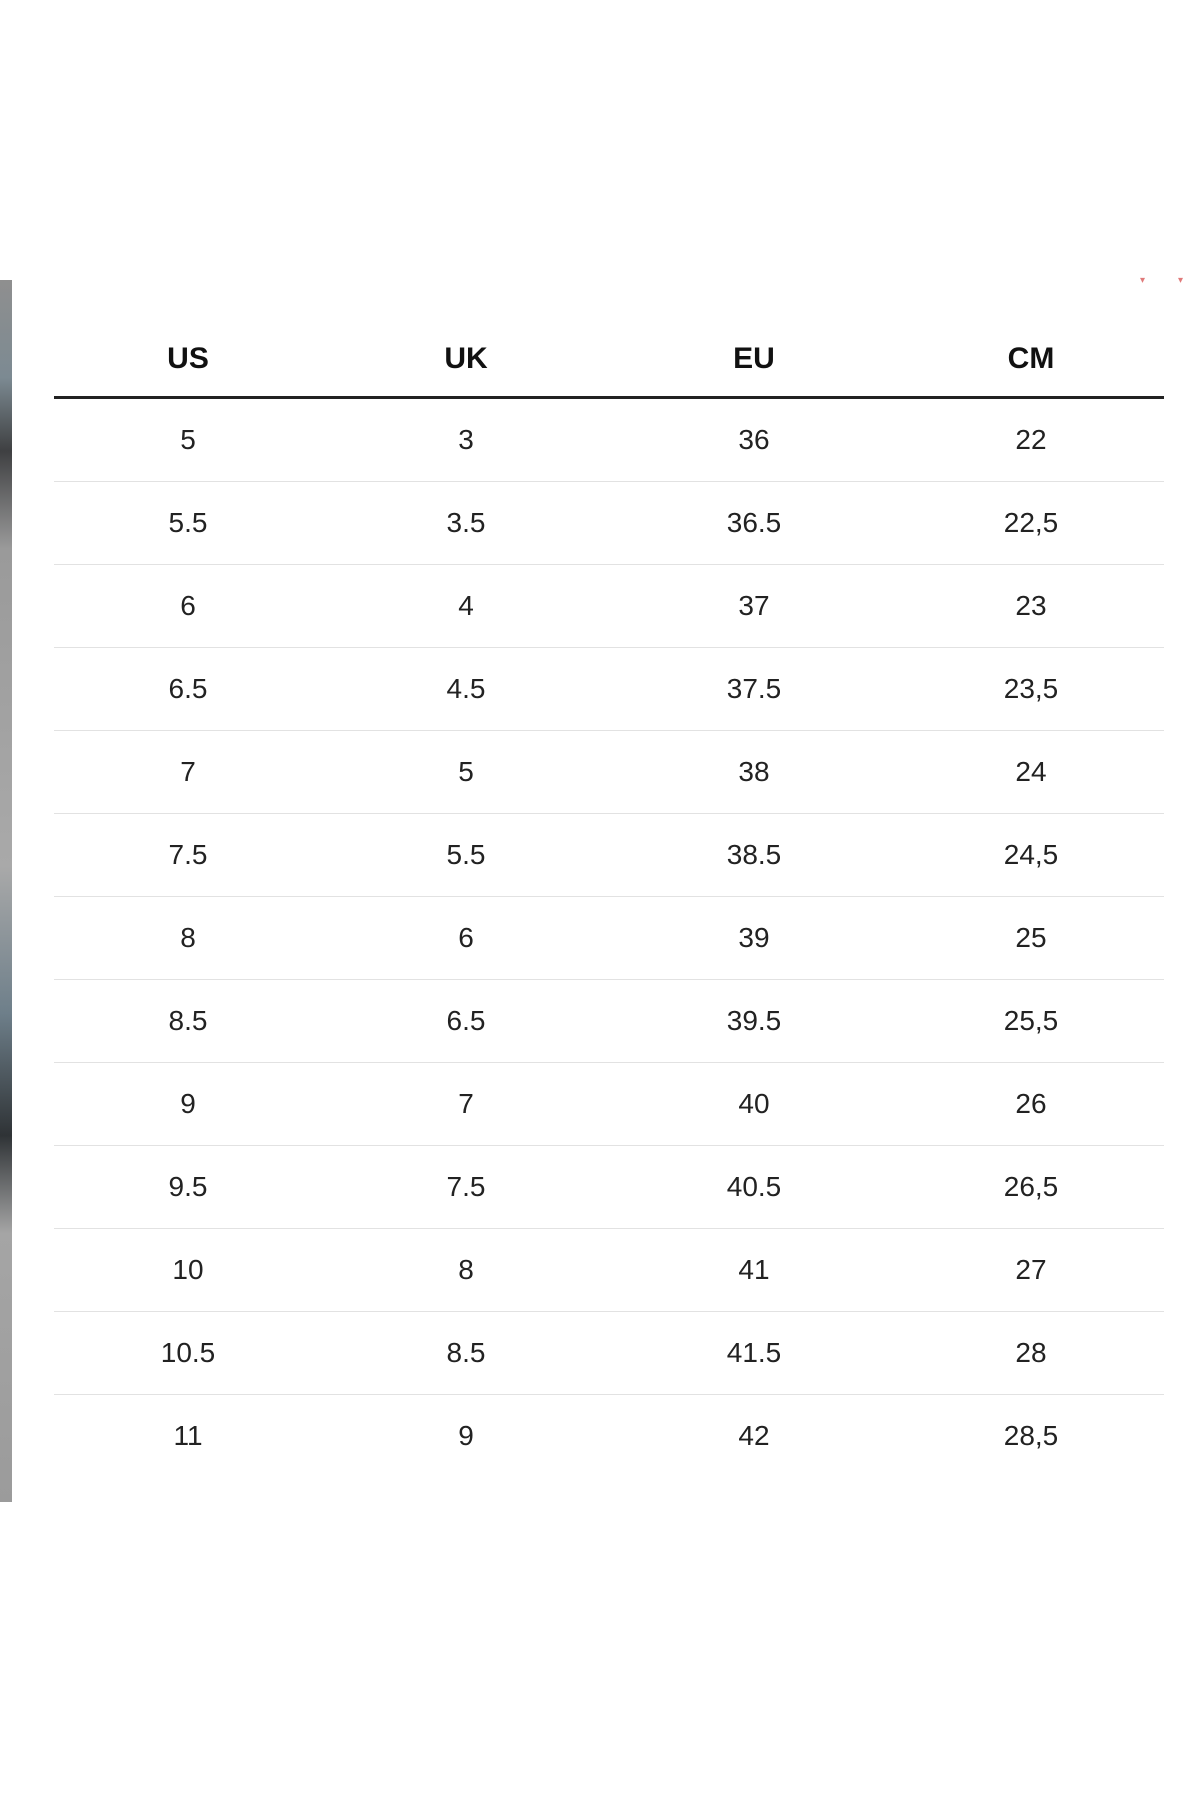 The image size is (1200, 1800). I want to click on cell-us: 10, so click(188, 1270).